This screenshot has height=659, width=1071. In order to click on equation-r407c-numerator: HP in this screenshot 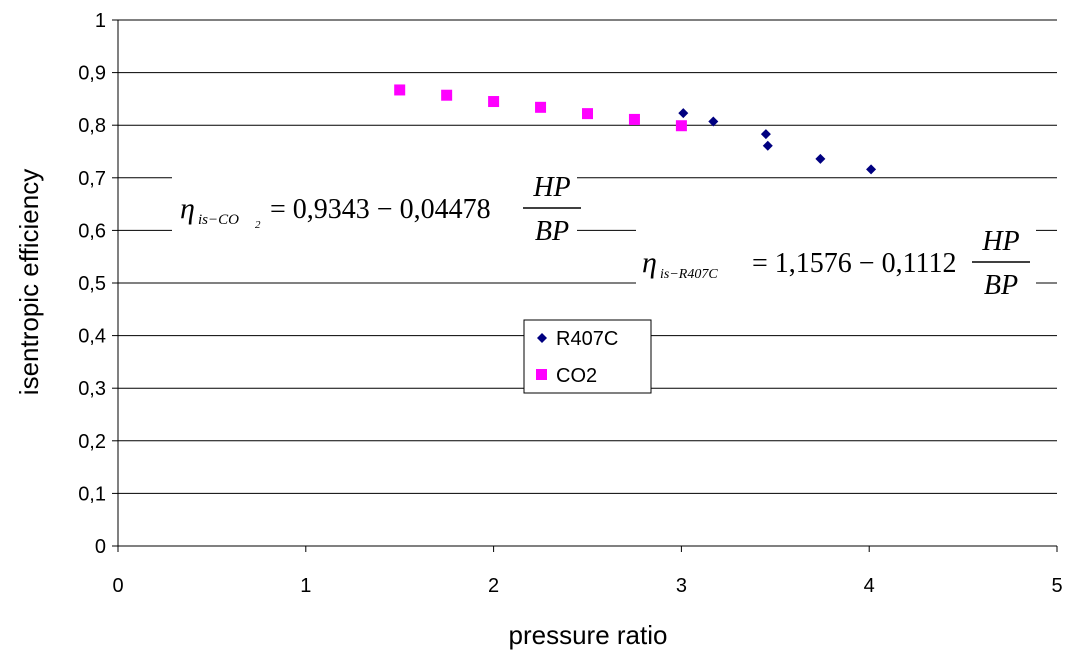, I will do `click(1000, 241)`.